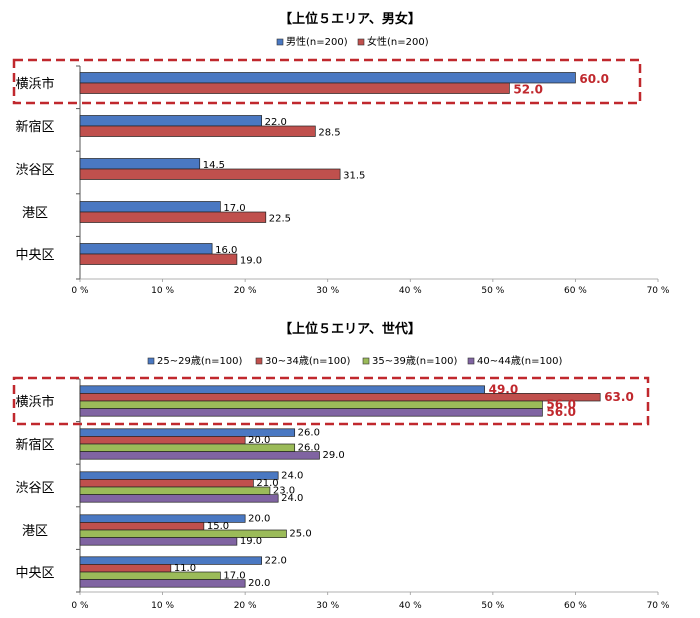 The width and height of the screenshot is (700, 618). I want to click on chart2-title: 【上位５エリア、世代】, so click(350, 329).